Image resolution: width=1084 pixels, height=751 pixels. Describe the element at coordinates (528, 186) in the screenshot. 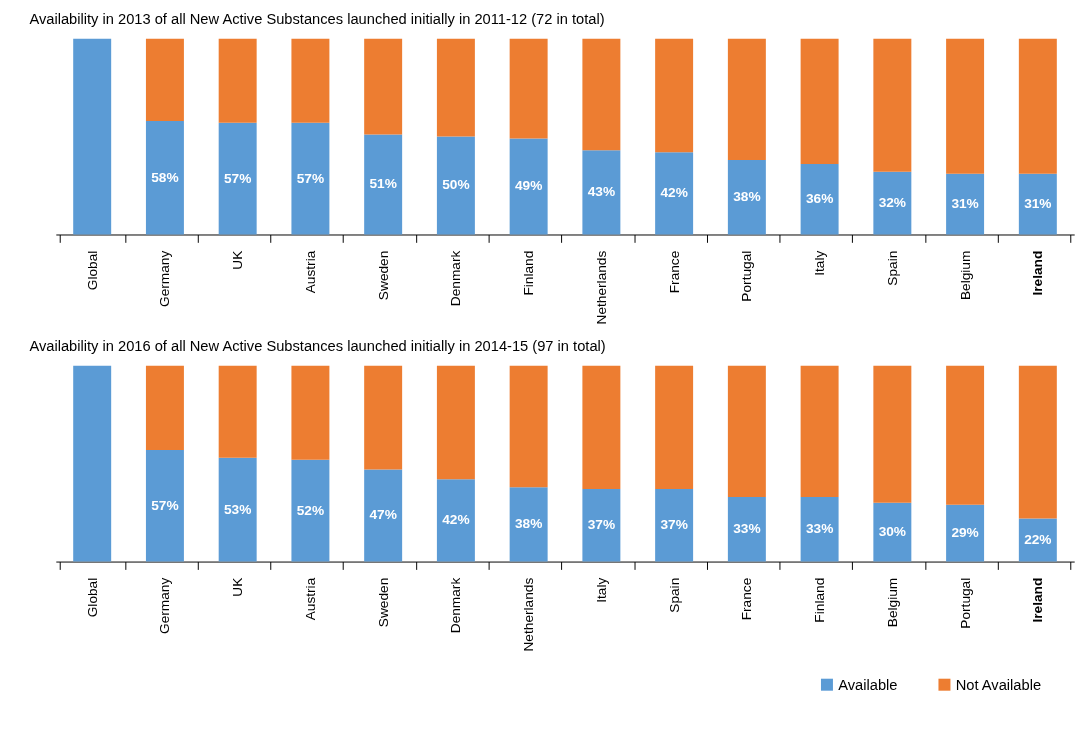

I see `data-label: 49%` at that location.